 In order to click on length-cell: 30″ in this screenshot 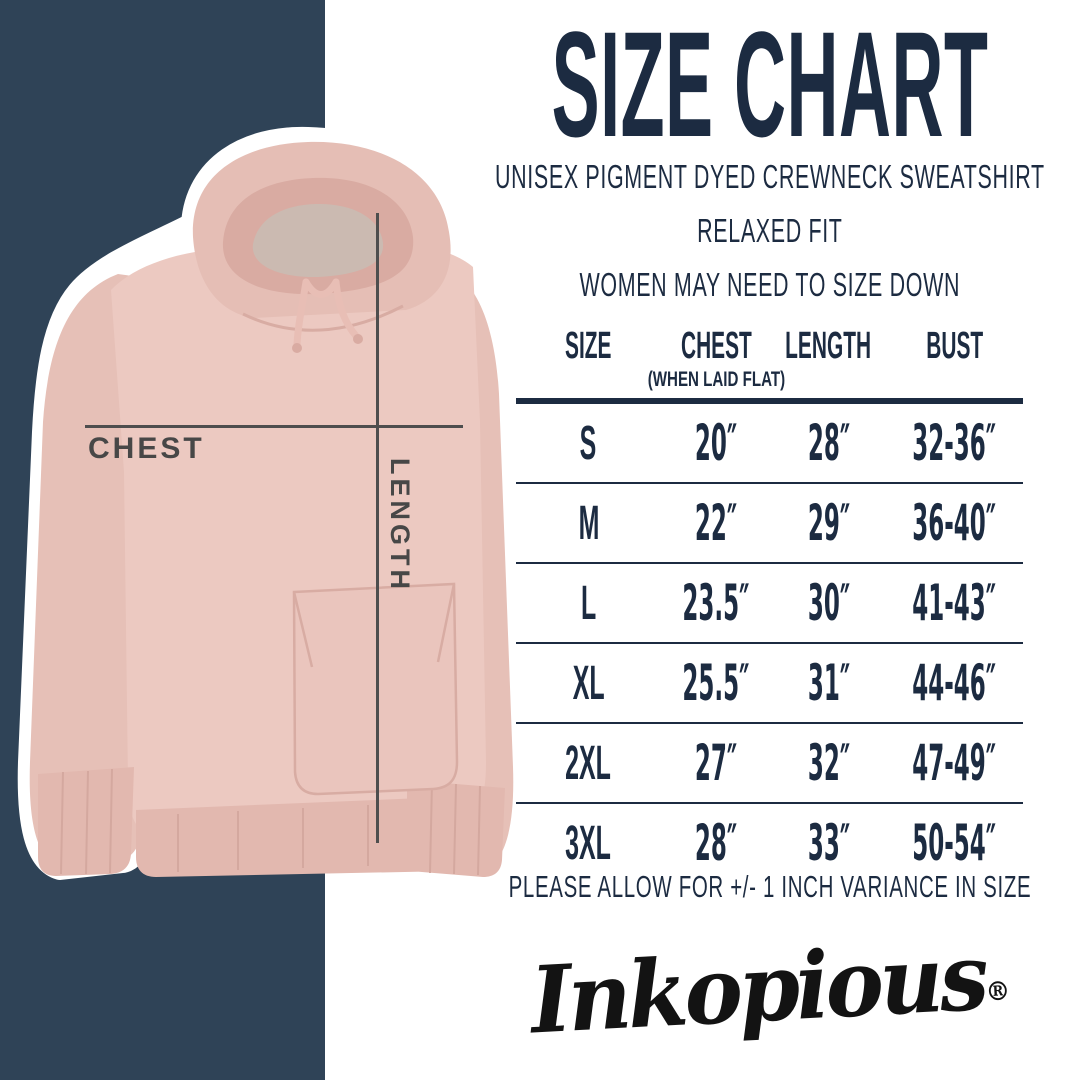, I will do `click(828, 603)`.